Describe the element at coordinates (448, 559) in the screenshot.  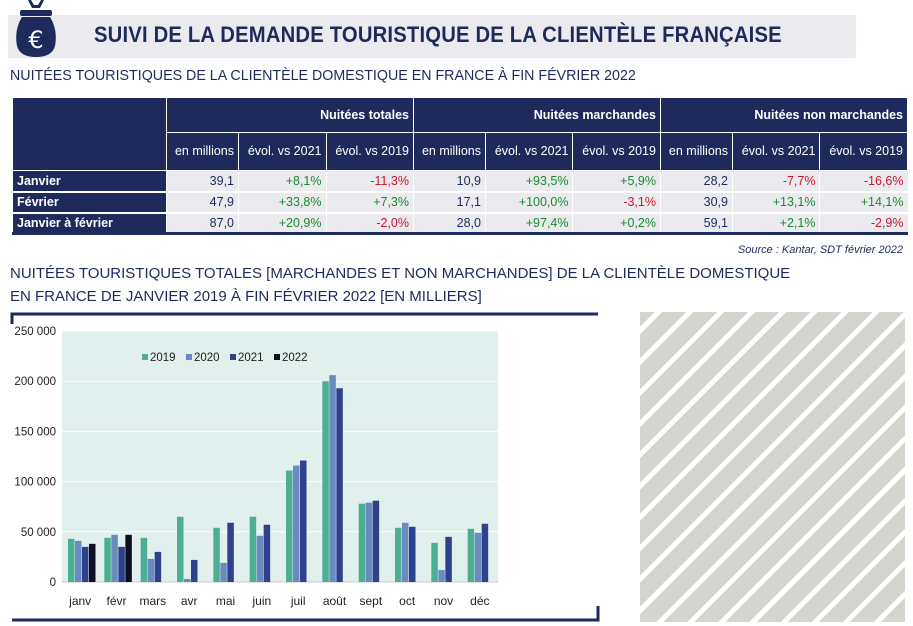
I see `bar-2021-nov` at that location.